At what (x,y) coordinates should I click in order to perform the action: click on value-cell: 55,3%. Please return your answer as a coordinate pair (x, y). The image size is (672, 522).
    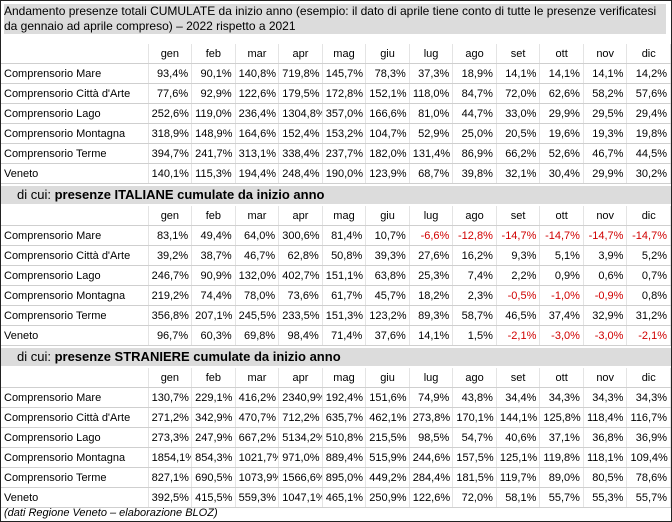
    Looking at the image, I should click on (605, 497).